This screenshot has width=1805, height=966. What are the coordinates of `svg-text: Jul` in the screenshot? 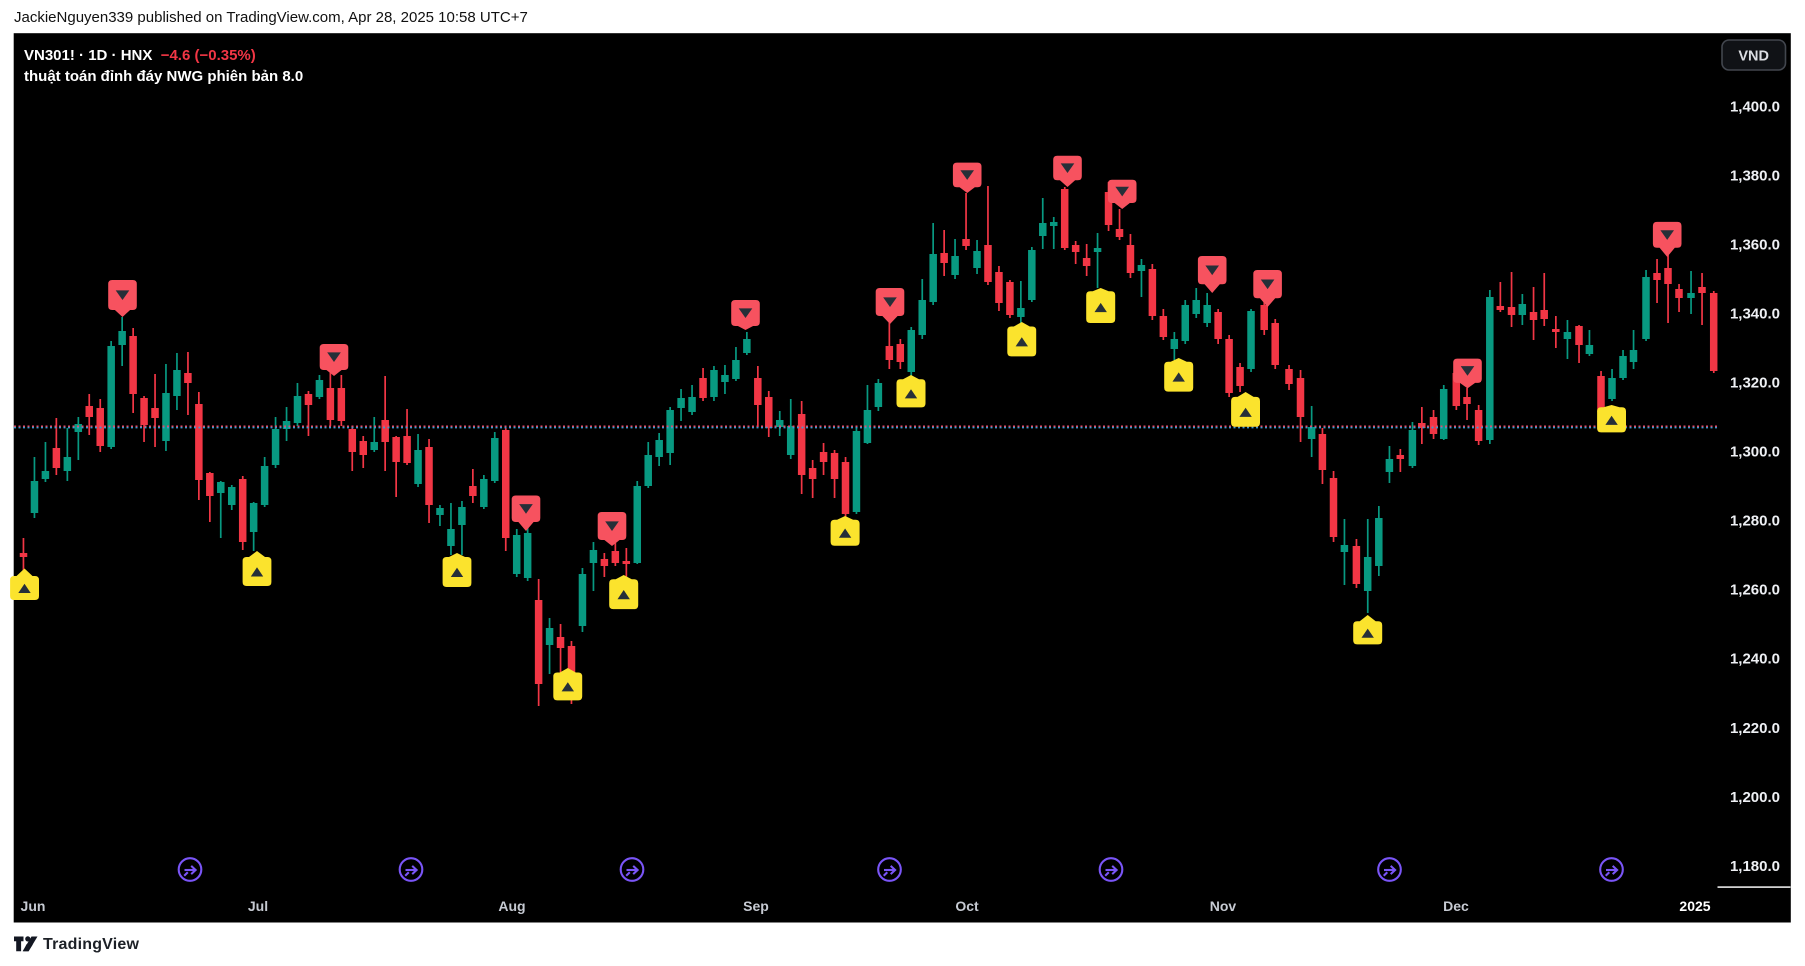 It's located at (258, 906).